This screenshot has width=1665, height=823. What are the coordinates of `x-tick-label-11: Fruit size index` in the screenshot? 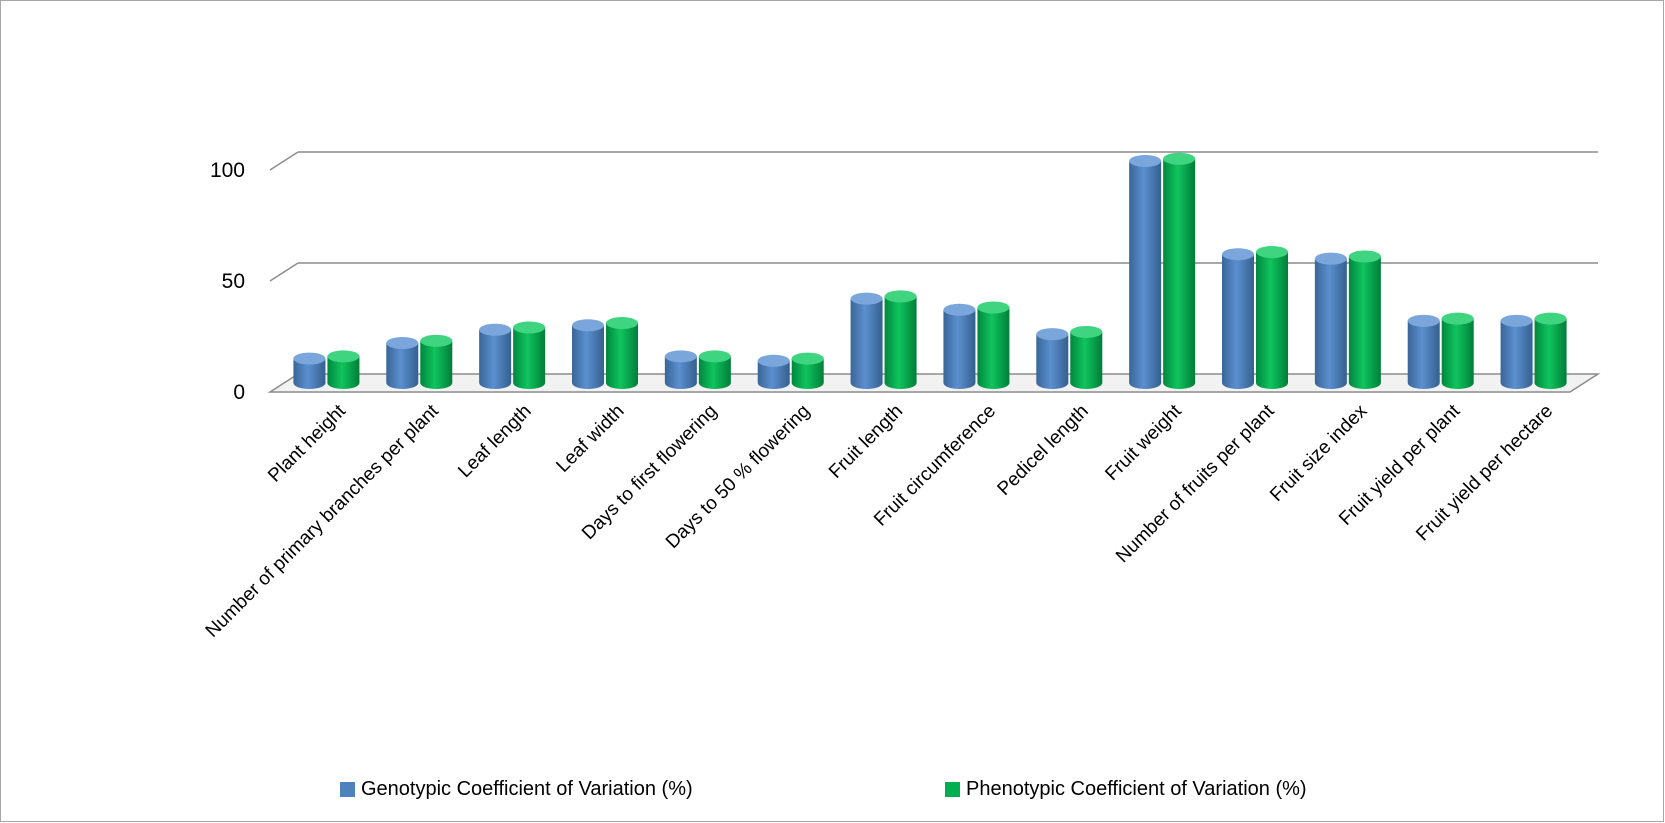 It's located at (1319, 453).